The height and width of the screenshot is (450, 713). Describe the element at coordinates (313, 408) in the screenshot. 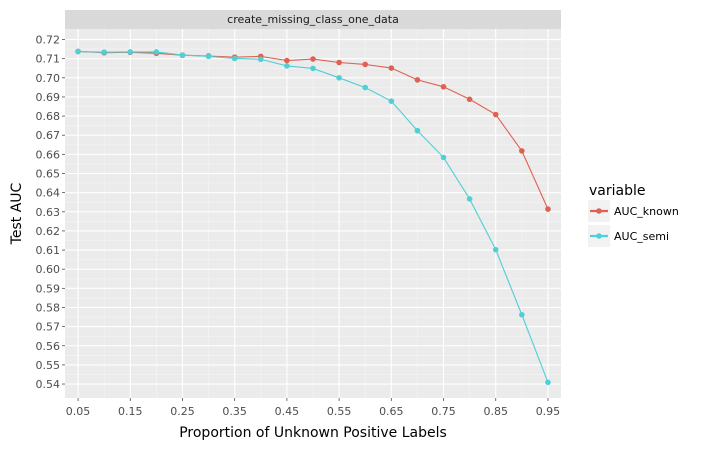

I see `x-axis: 0.05 0.15 0.25 0.35 0.45 0.55 0.65 0.75 0.85 0.95` at that location.